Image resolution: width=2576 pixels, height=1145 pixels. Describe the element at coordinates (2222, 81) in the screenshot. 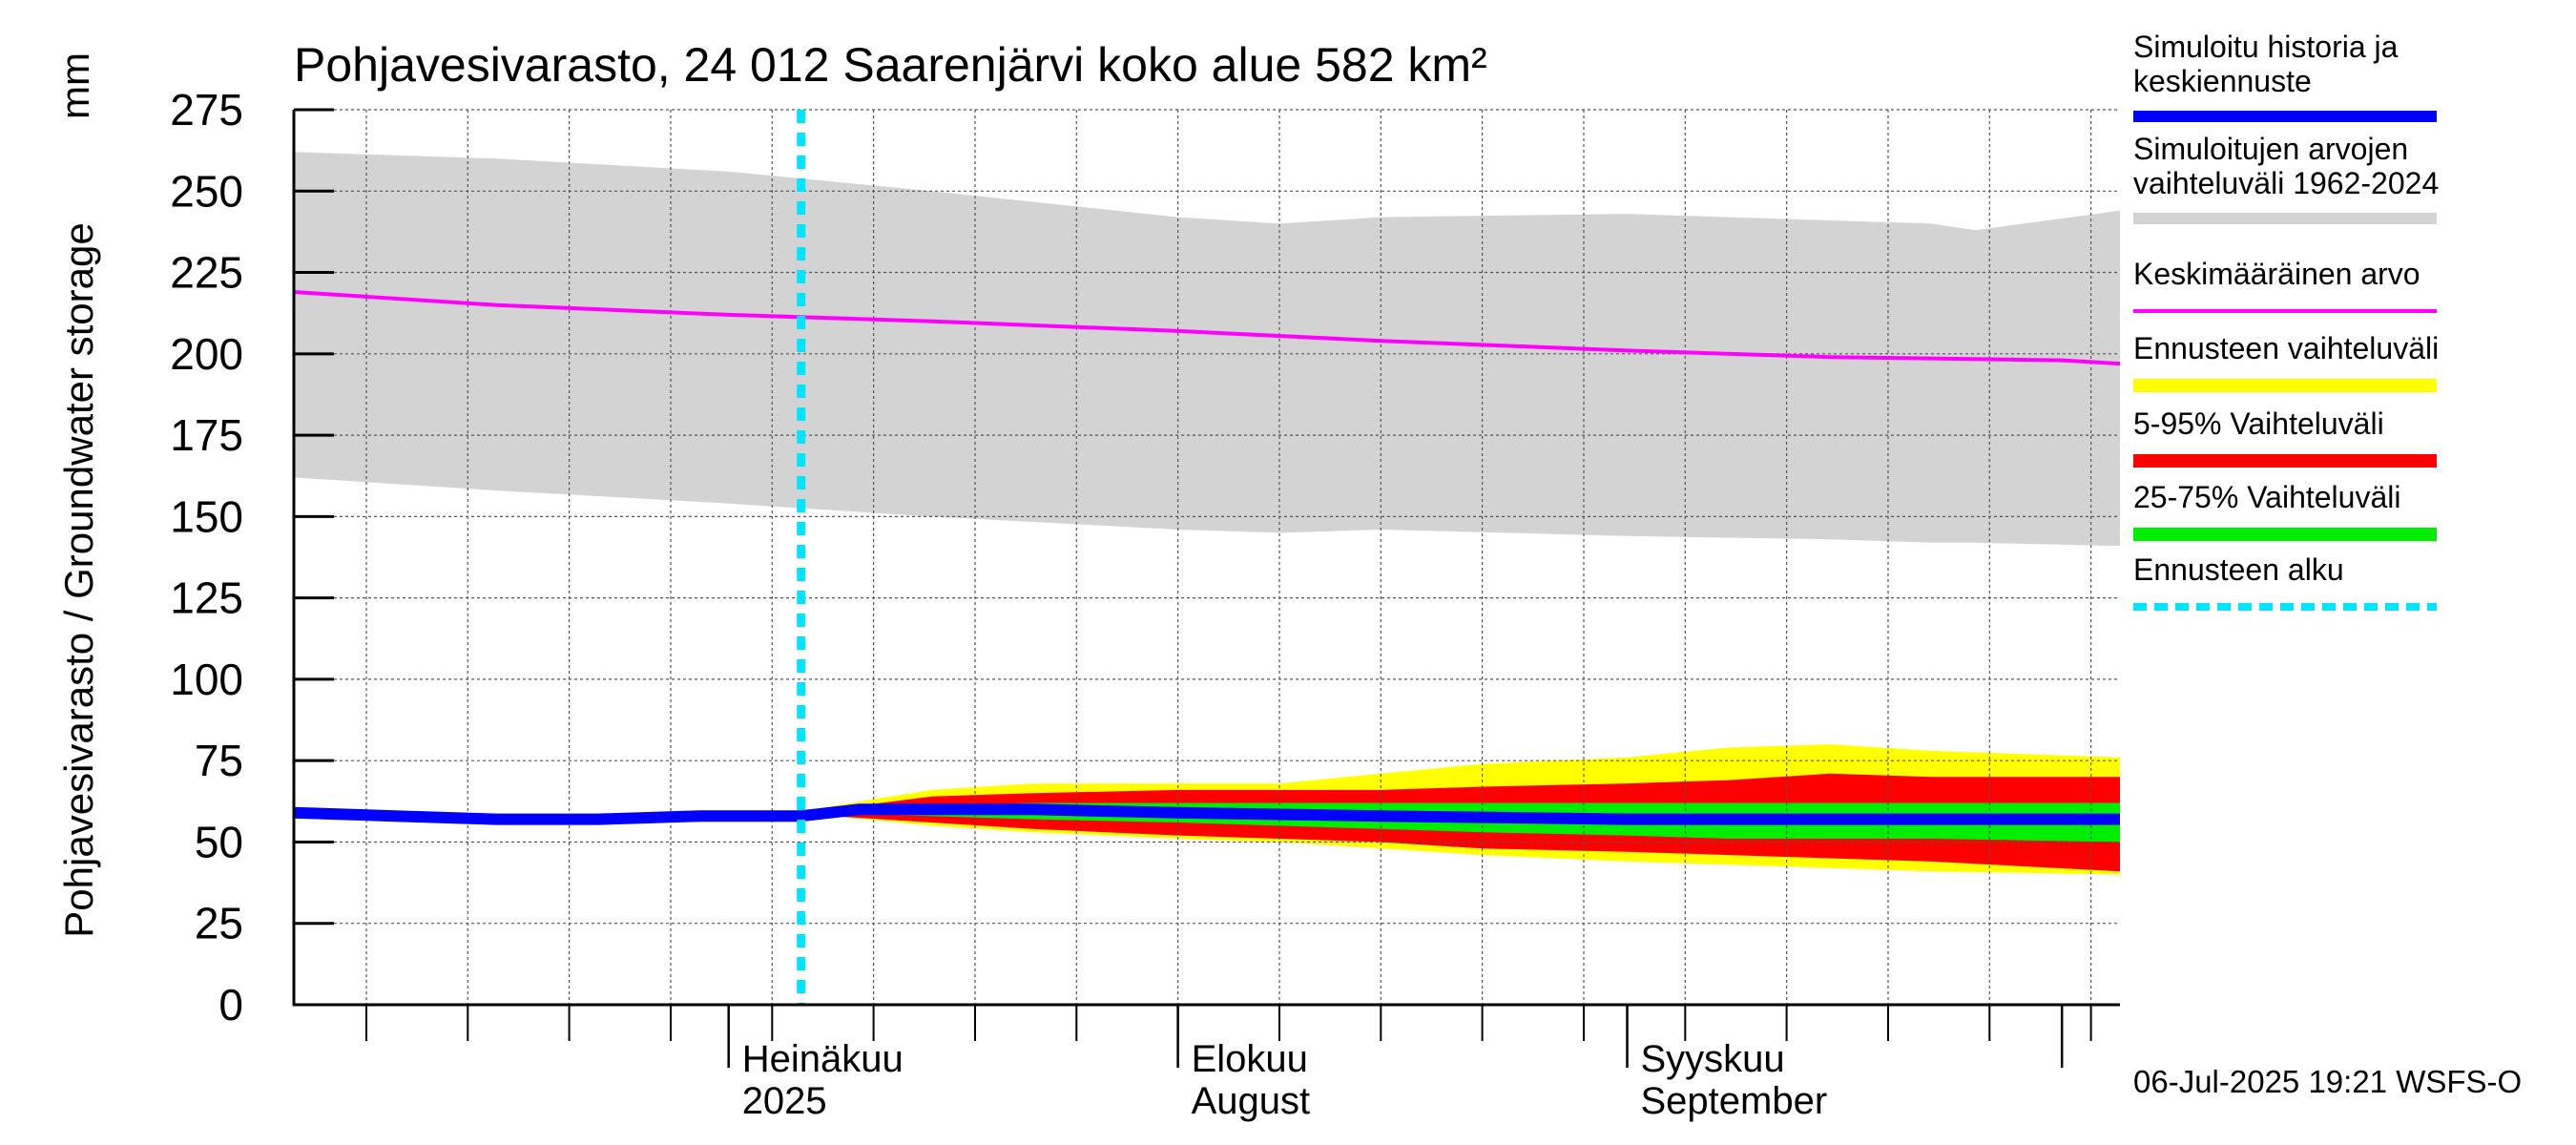

I see `legend-label-line2: keskiennuste` at that location.